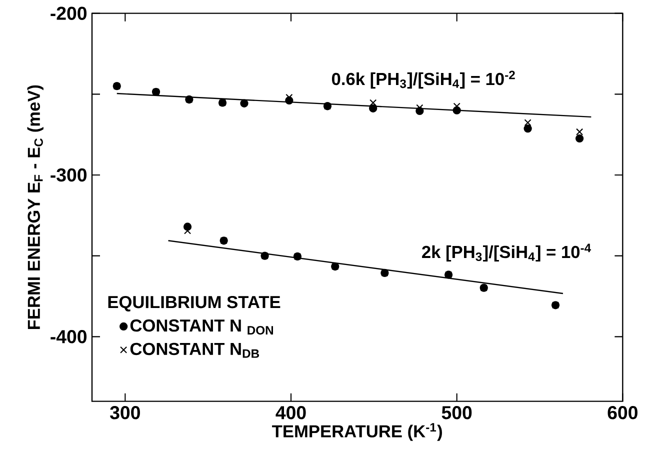  I want to click on annotation: 0.6k [PH$_{3}$]/[SiH$_{4}$] = 10$^{-2}$, so click(423, 79).